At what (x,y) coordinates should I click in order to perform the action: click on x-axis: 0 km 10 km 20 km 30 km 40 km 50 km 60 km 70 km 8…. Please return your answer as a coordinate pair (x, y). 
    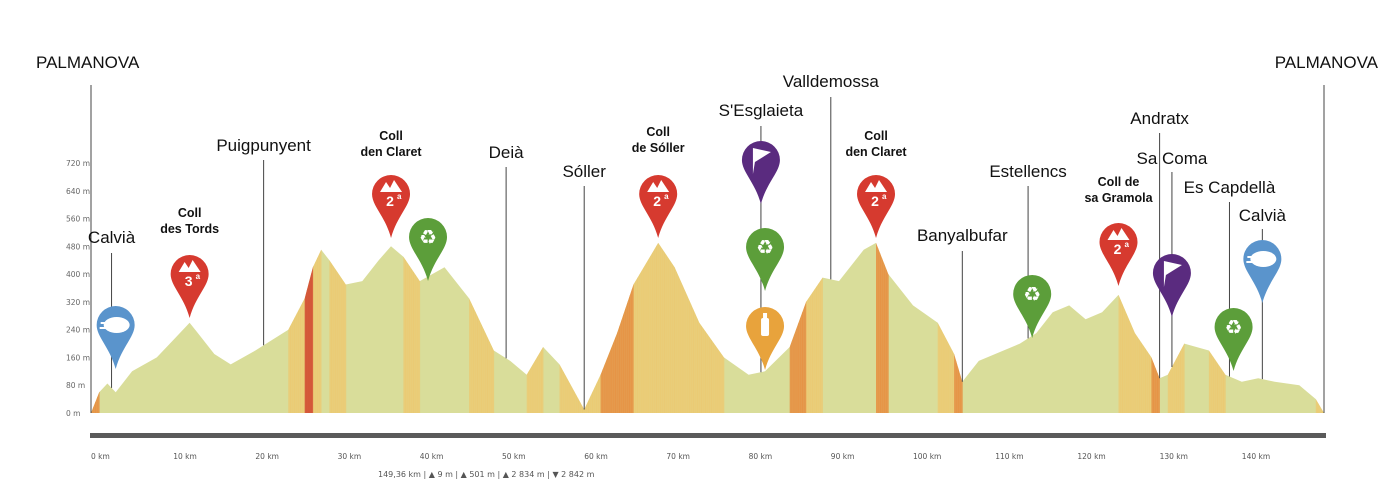
    Looking at the image, I should click on (680, 456).